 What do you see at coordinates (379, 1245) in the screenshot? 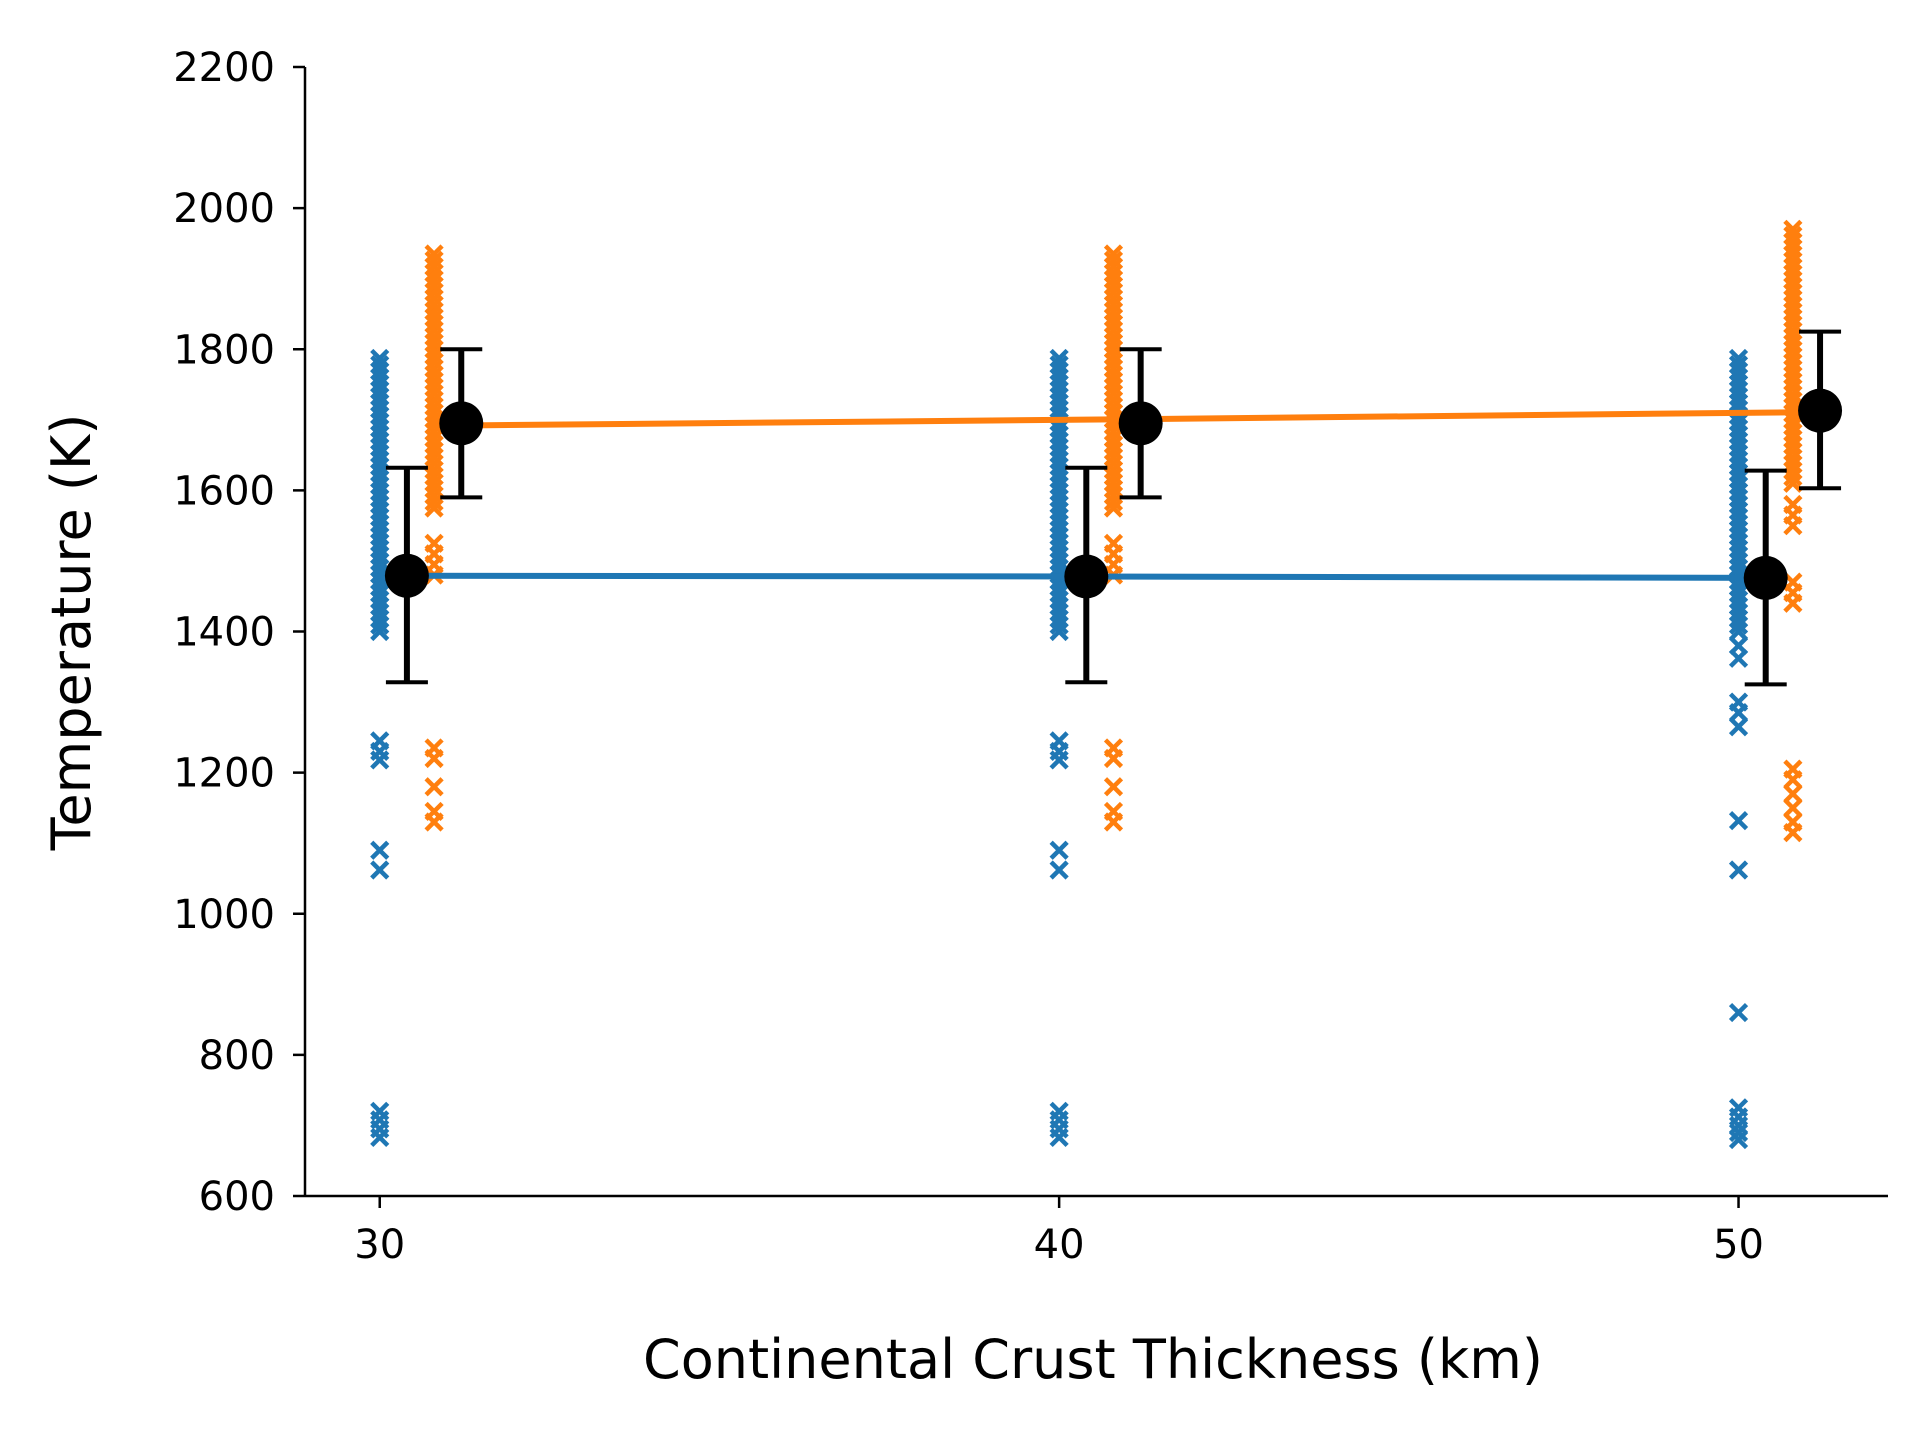
I see `x-tick-label: 30` at bounding box center [379, 1245].